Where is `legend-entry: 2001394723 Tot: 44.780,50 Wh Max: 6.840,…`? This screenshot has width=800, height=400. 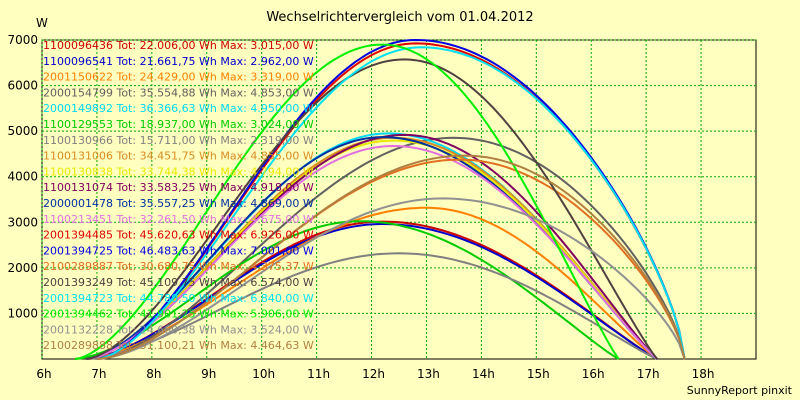 legend-entry: 2001394723 Tot: 44.780,50 Wh Max: 6.840,… is located at coordinates (178, 298).